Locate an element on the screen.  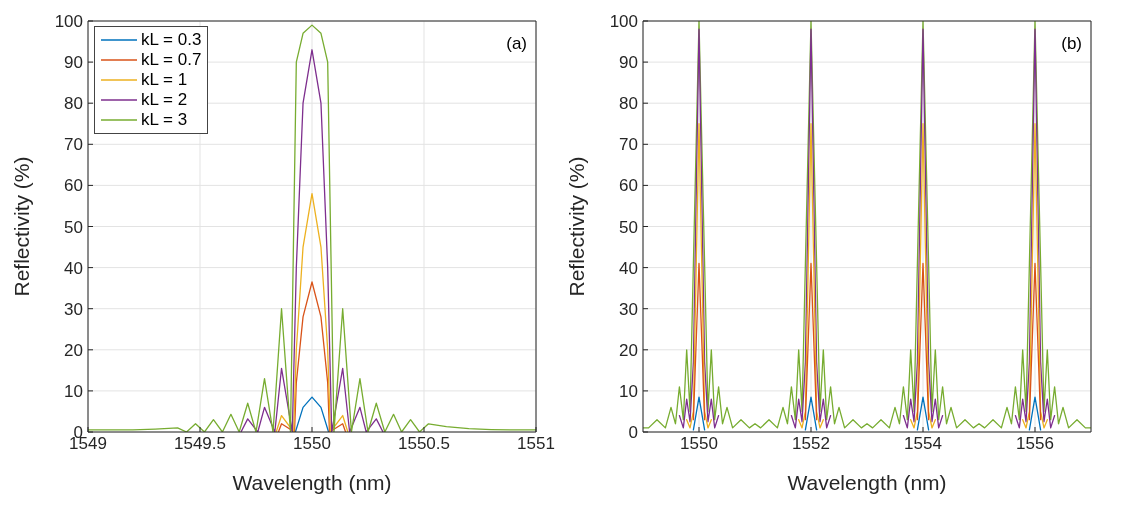
x-tick-label: 1554 is located at coordinates (923, 444).